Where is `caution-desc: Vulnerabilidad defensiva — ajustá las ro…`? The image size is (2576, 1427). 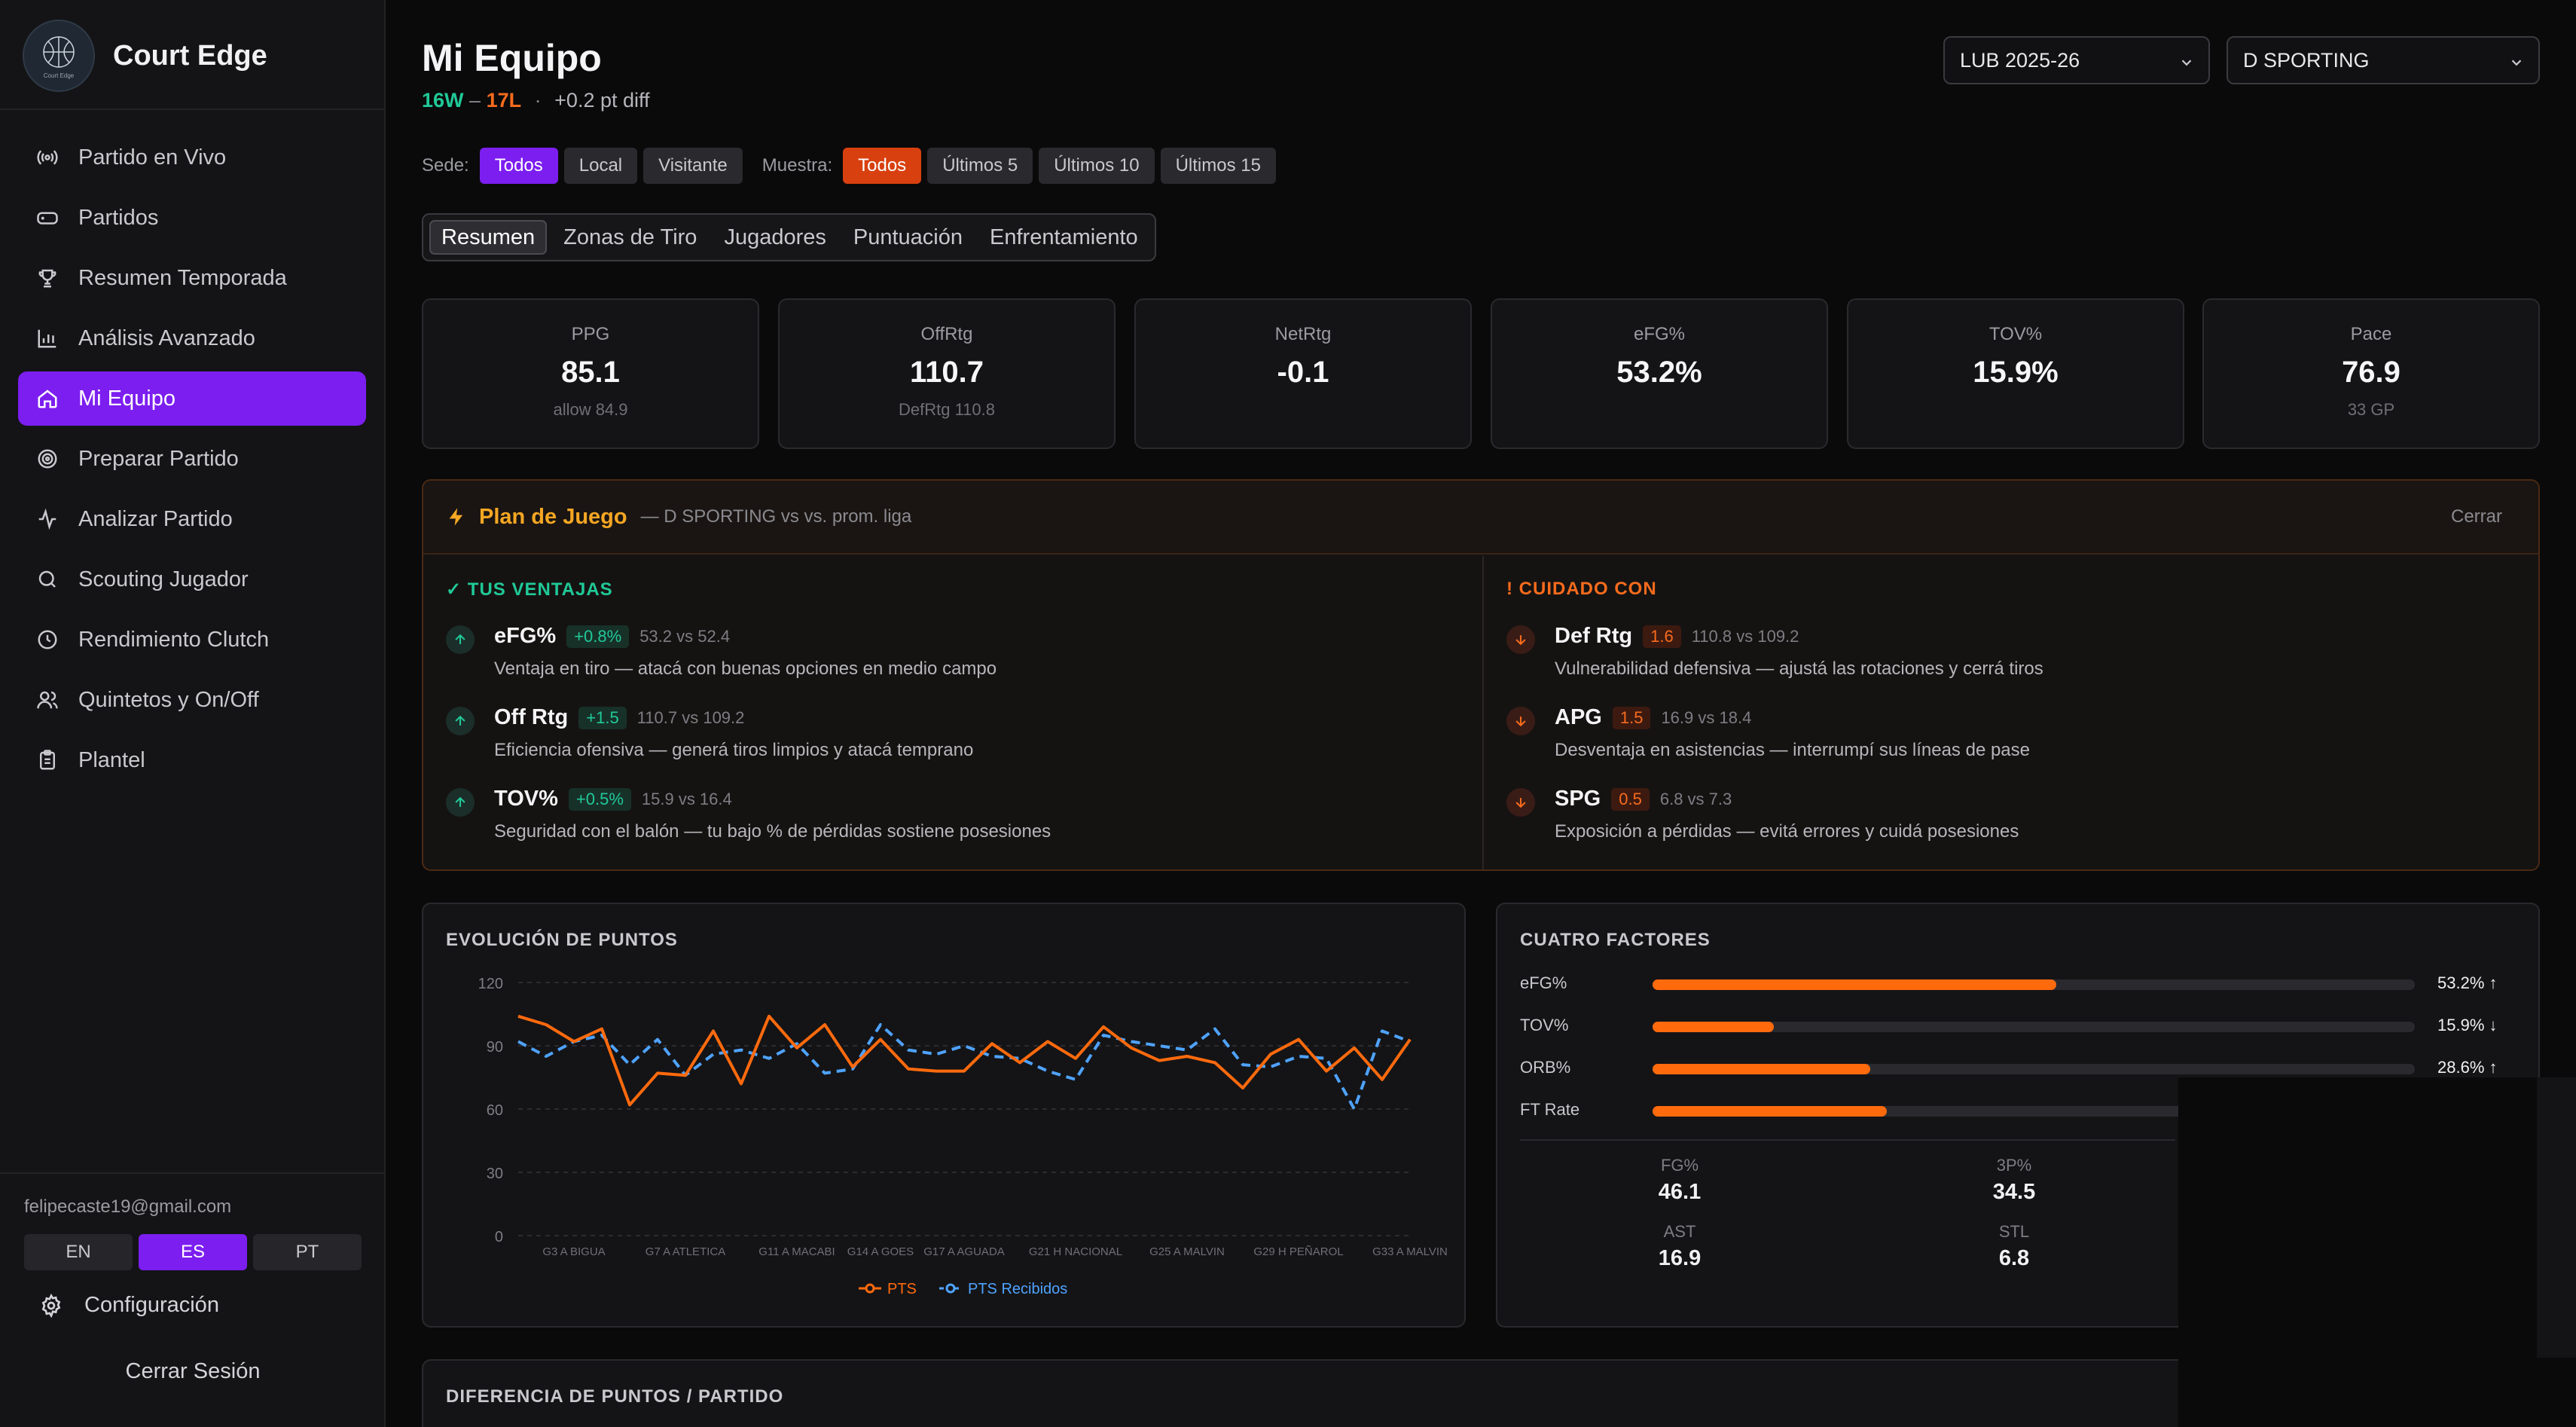
caution-desc: Vulnerabilidad defensiva — ajustá las ro… is located at coordinates (1799, 669).